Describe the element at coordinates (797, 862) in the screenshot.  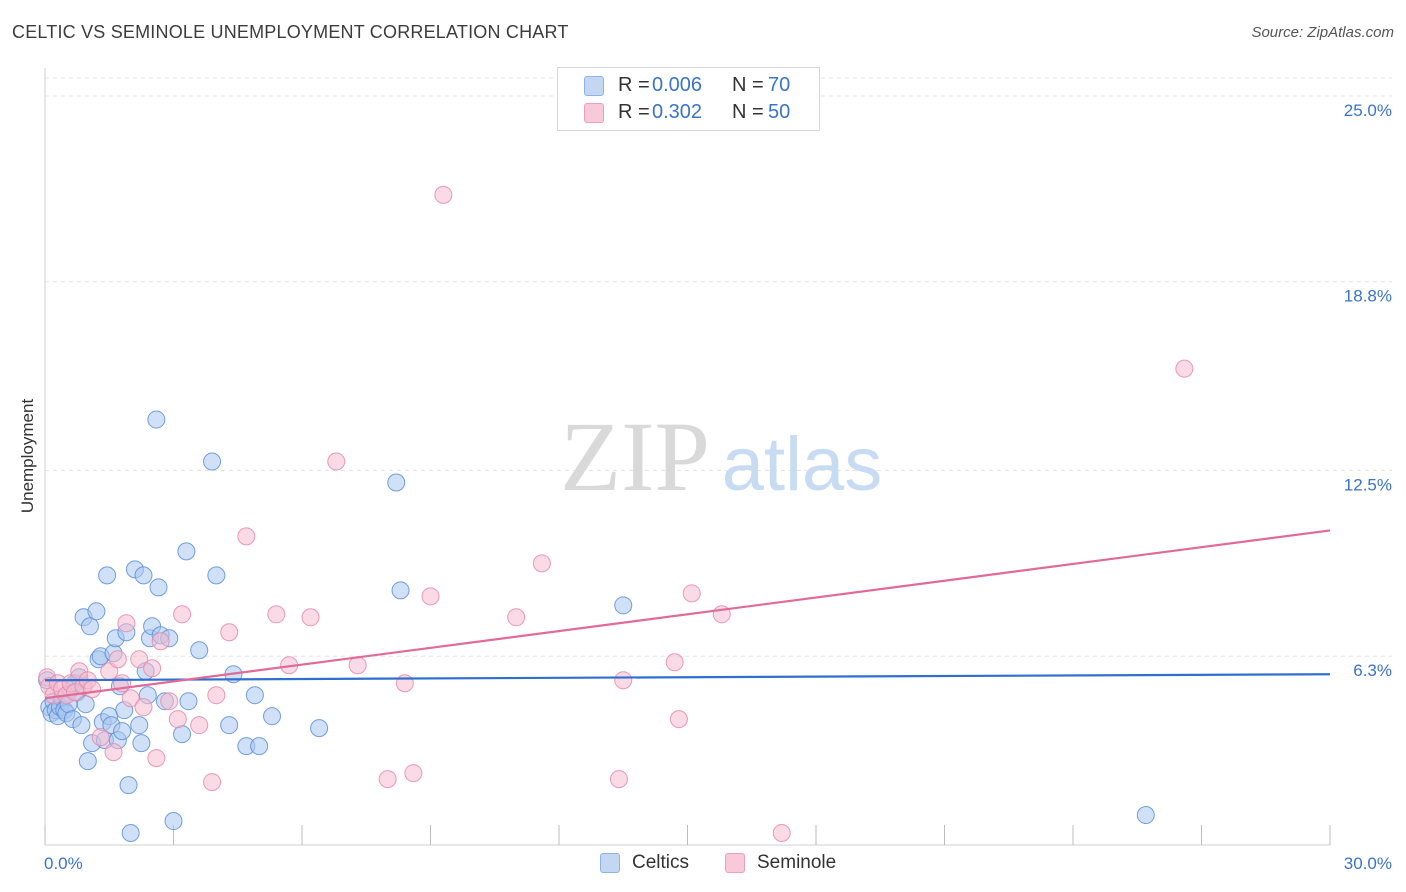
I see `legend-label-seminole: Seminole` at that location.